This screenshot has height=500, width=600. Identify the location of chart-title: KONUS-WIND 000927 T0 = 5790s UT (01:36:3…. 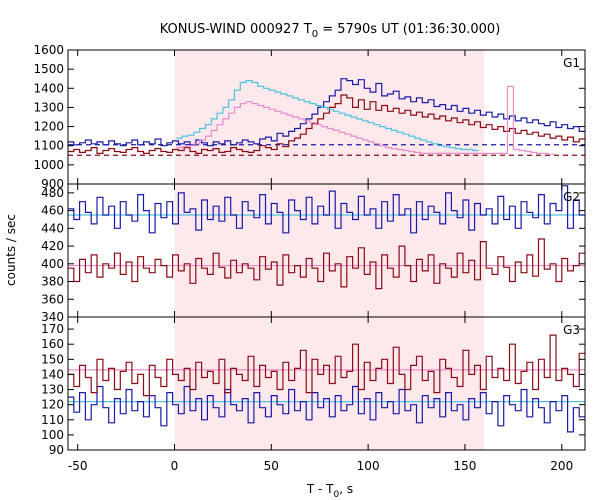
(330, 31).